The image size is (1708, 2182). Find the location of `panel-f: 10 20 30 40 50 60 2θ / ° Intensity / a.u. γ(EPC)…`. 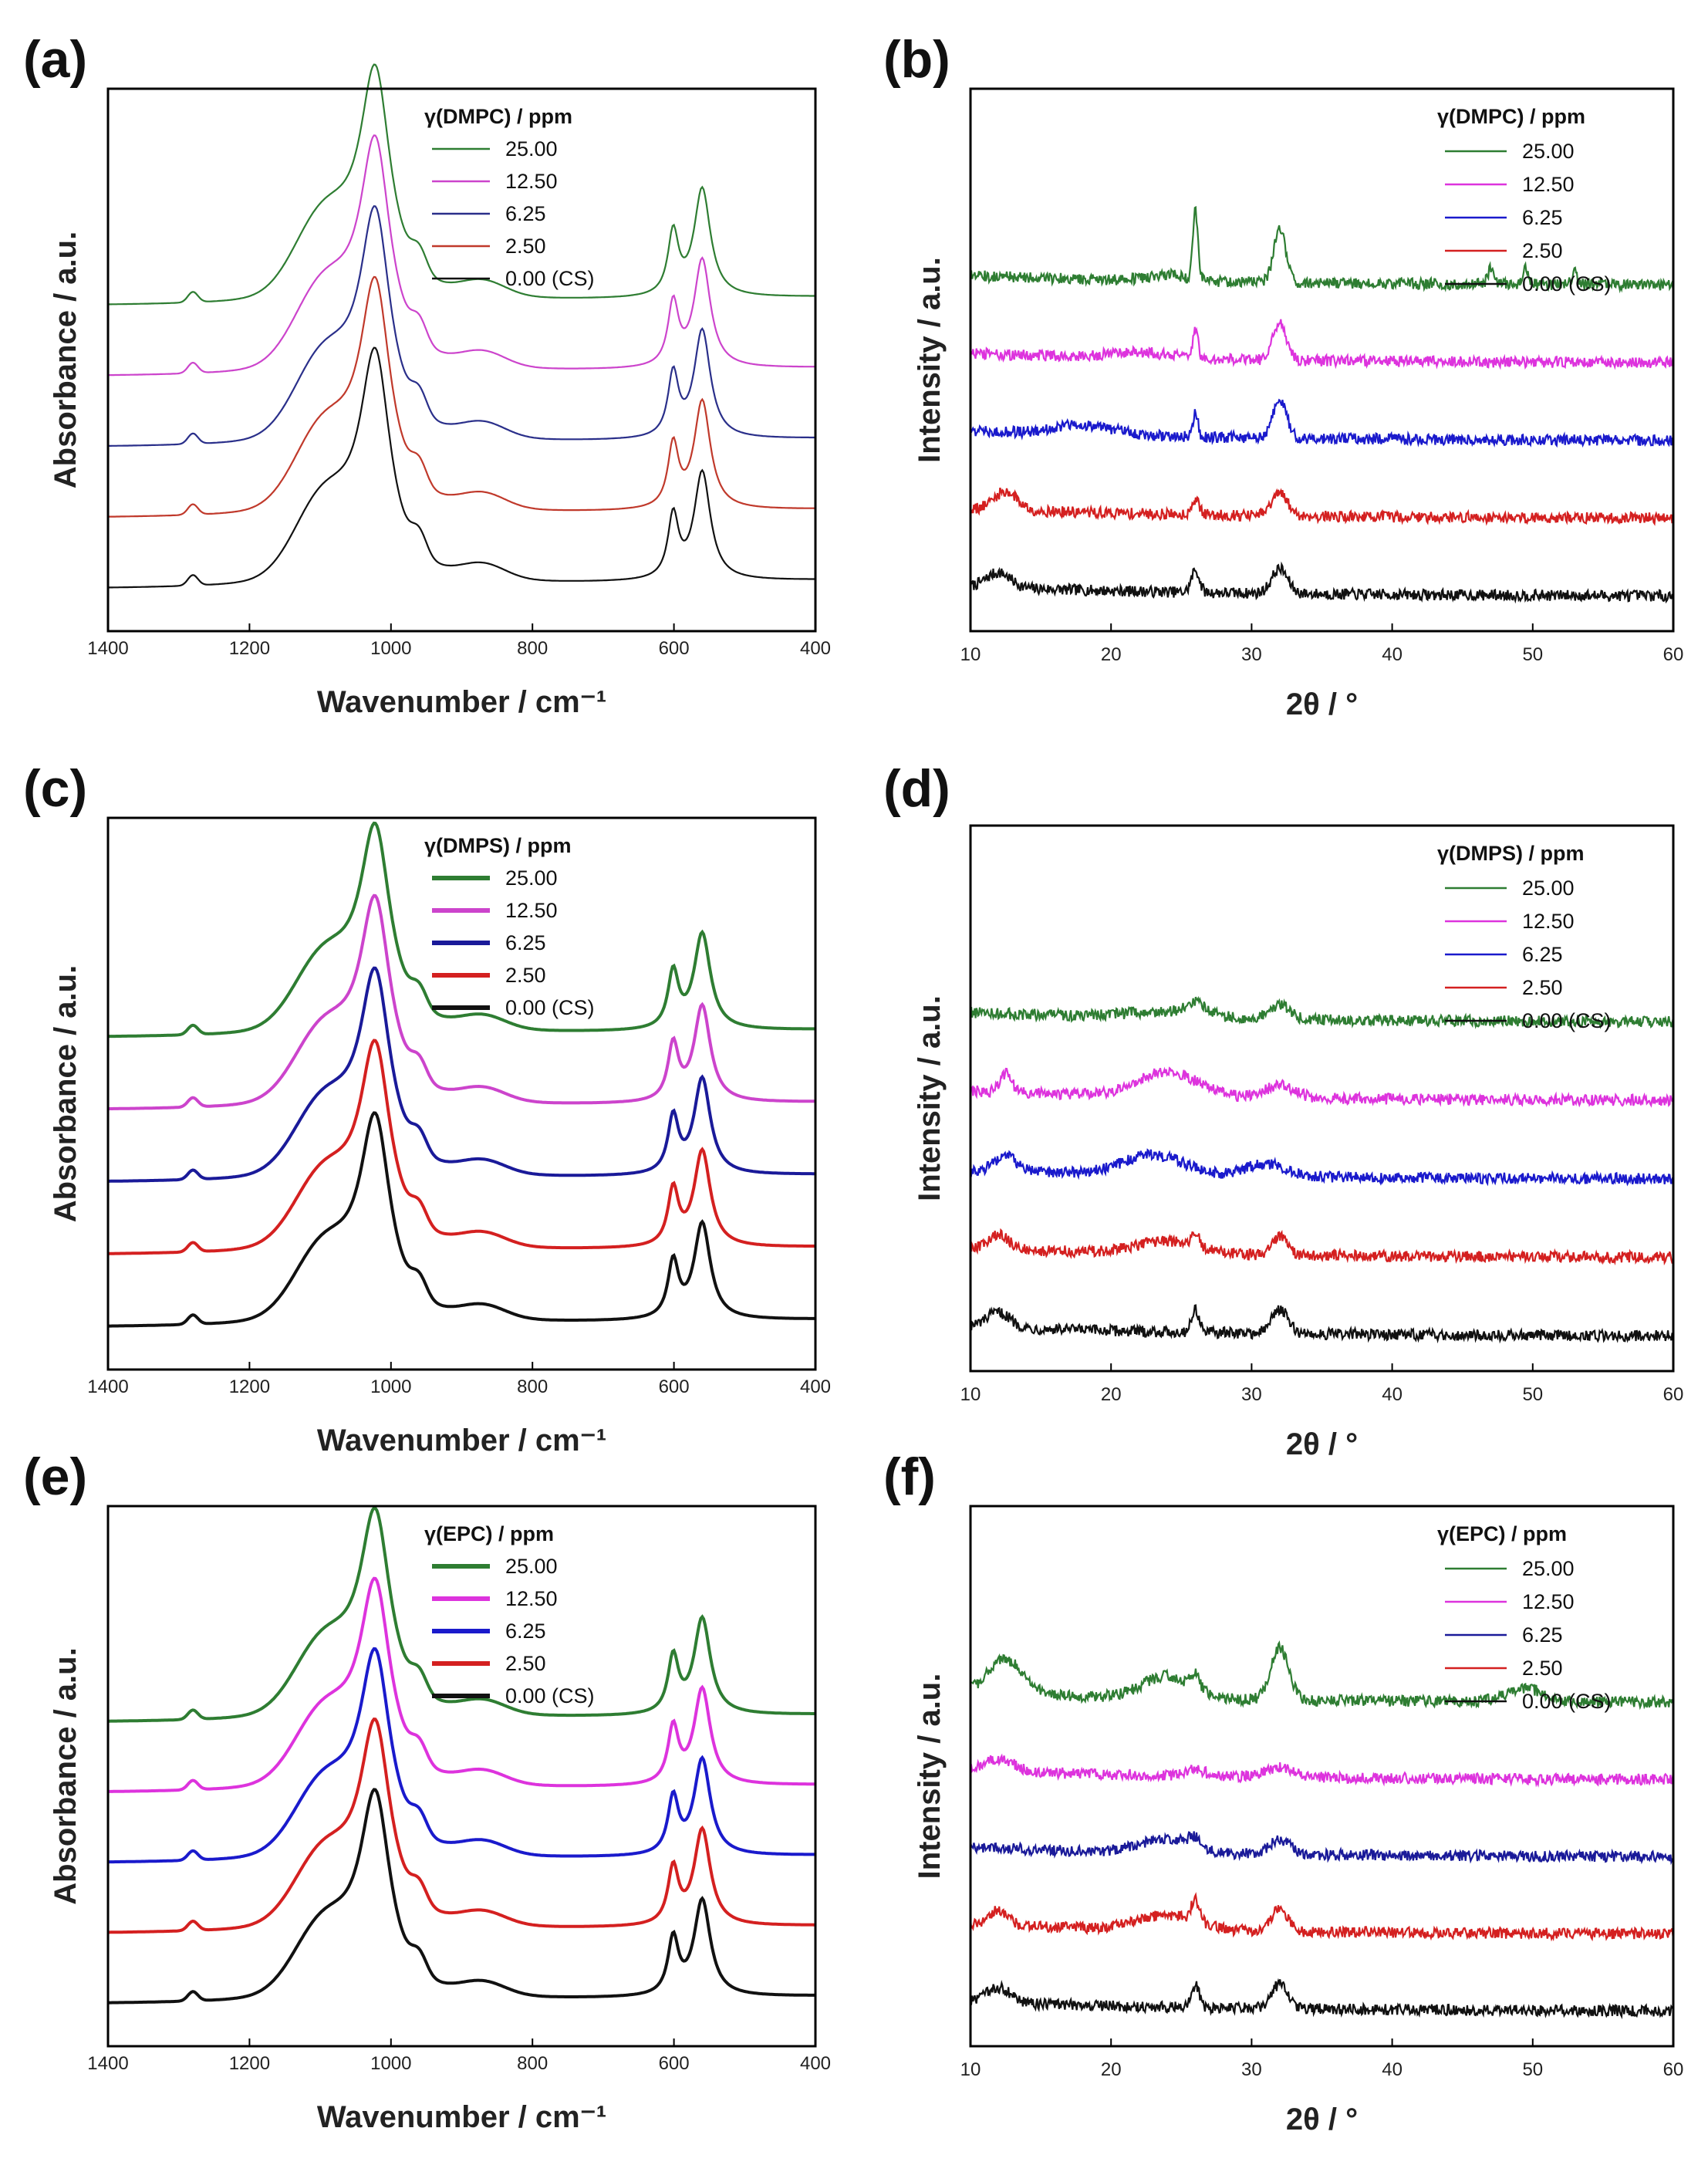

panel-f: 10 20 30 40 50 60 2θ / ° Intensity / a.u. γ(EPC)… is located at coordinates (1298, 1820).